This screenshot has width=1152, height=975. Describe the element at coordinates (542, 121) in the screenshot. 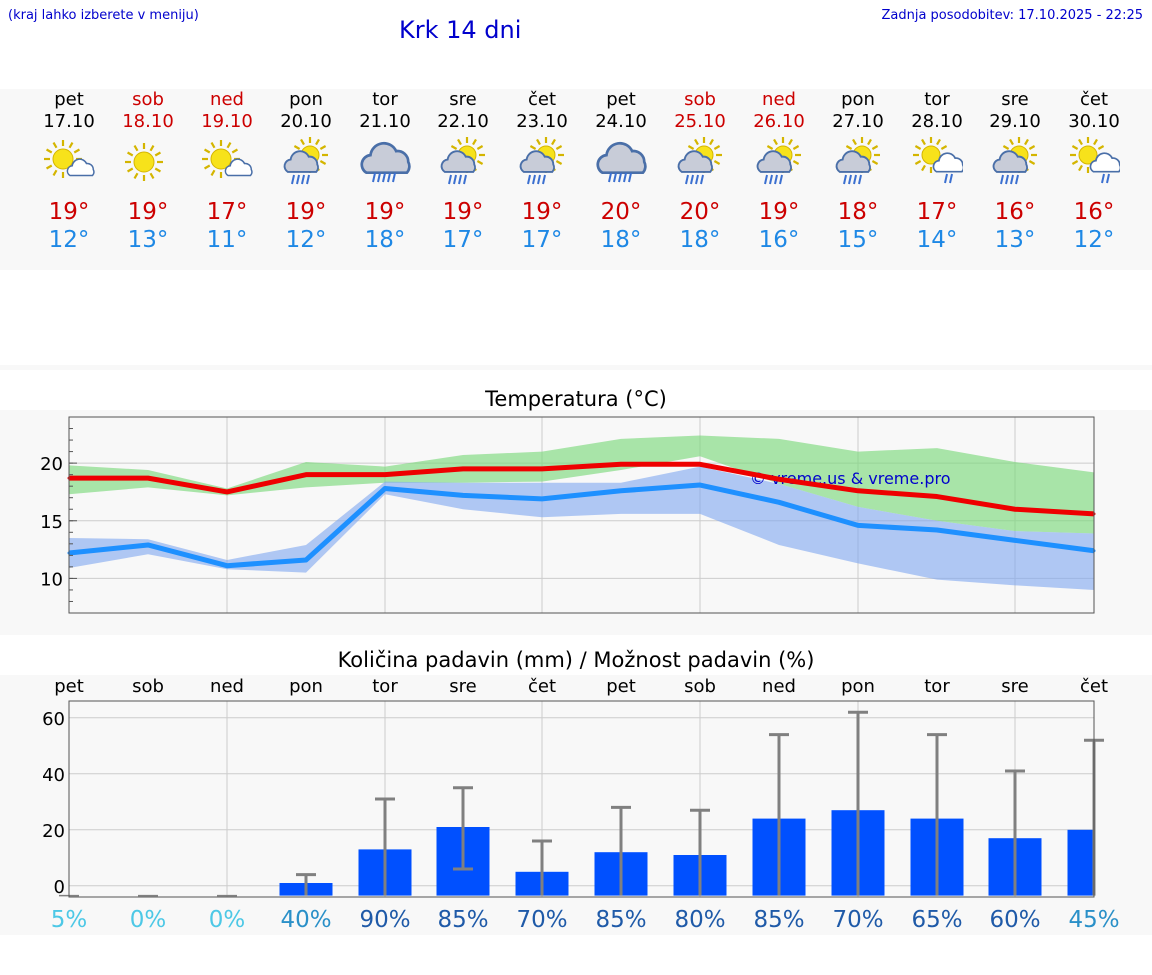

I see `day-date: 23.10` at that location.